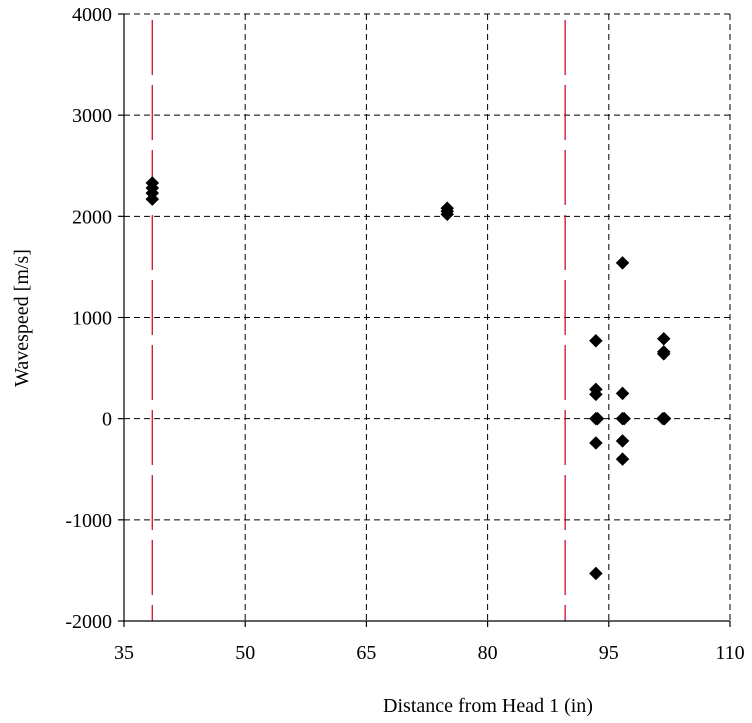  What do you see at coordinates (22, 318) in the screenshot?
I see `y-axis-title: Wavespeed [m/s]` at bounding box center [22, 318].